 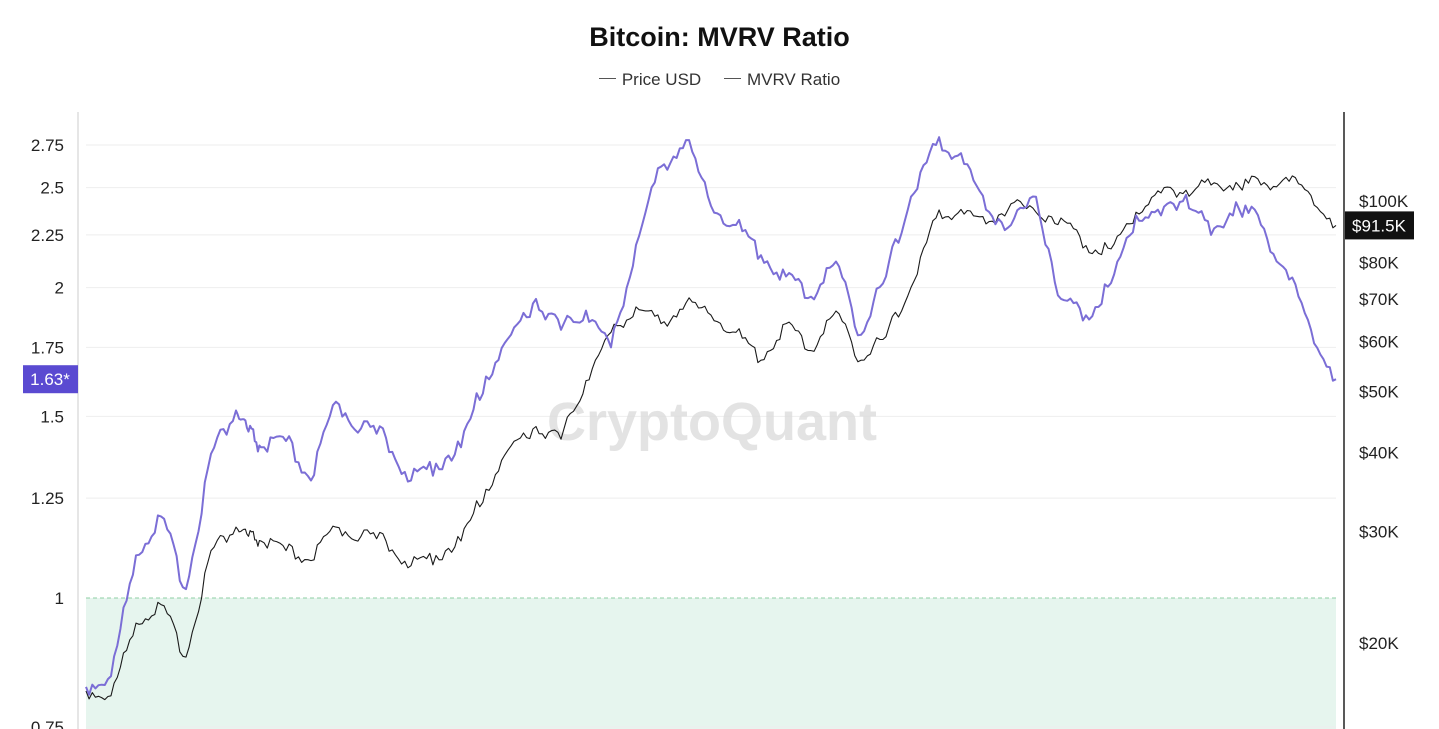 What do you see at coordinates (47, 498) in the screenshot?
I see `left-tick-label: 1.25` at bounding box center [47, 498].